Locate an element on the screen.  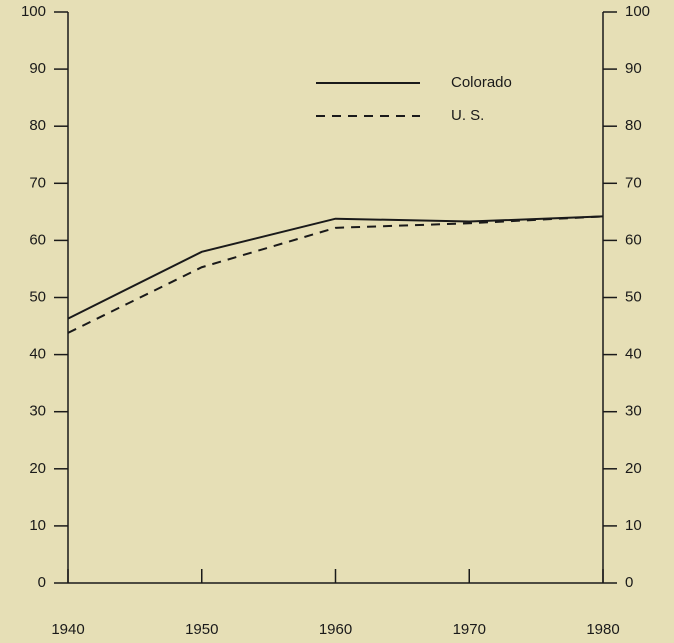
y2-tick-label: 20 is located at coordinates (633, 468).